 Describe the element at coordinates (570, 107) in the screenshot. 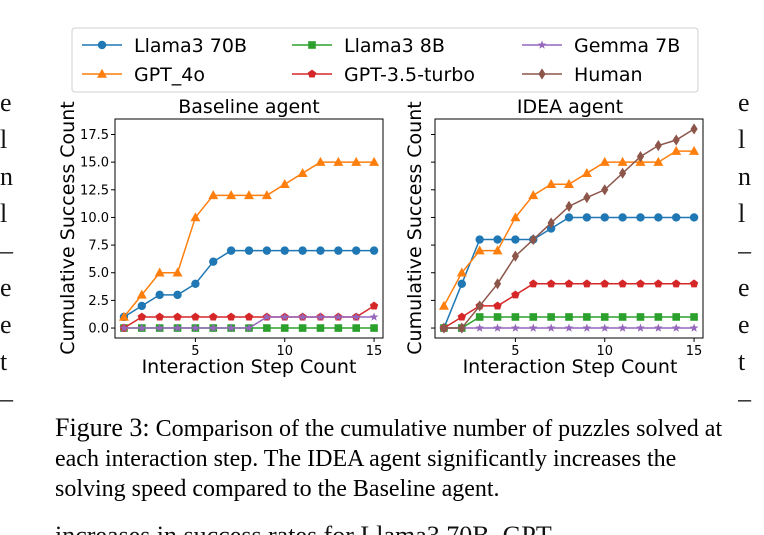

I see `panel-title: IDEA agent` at that location.